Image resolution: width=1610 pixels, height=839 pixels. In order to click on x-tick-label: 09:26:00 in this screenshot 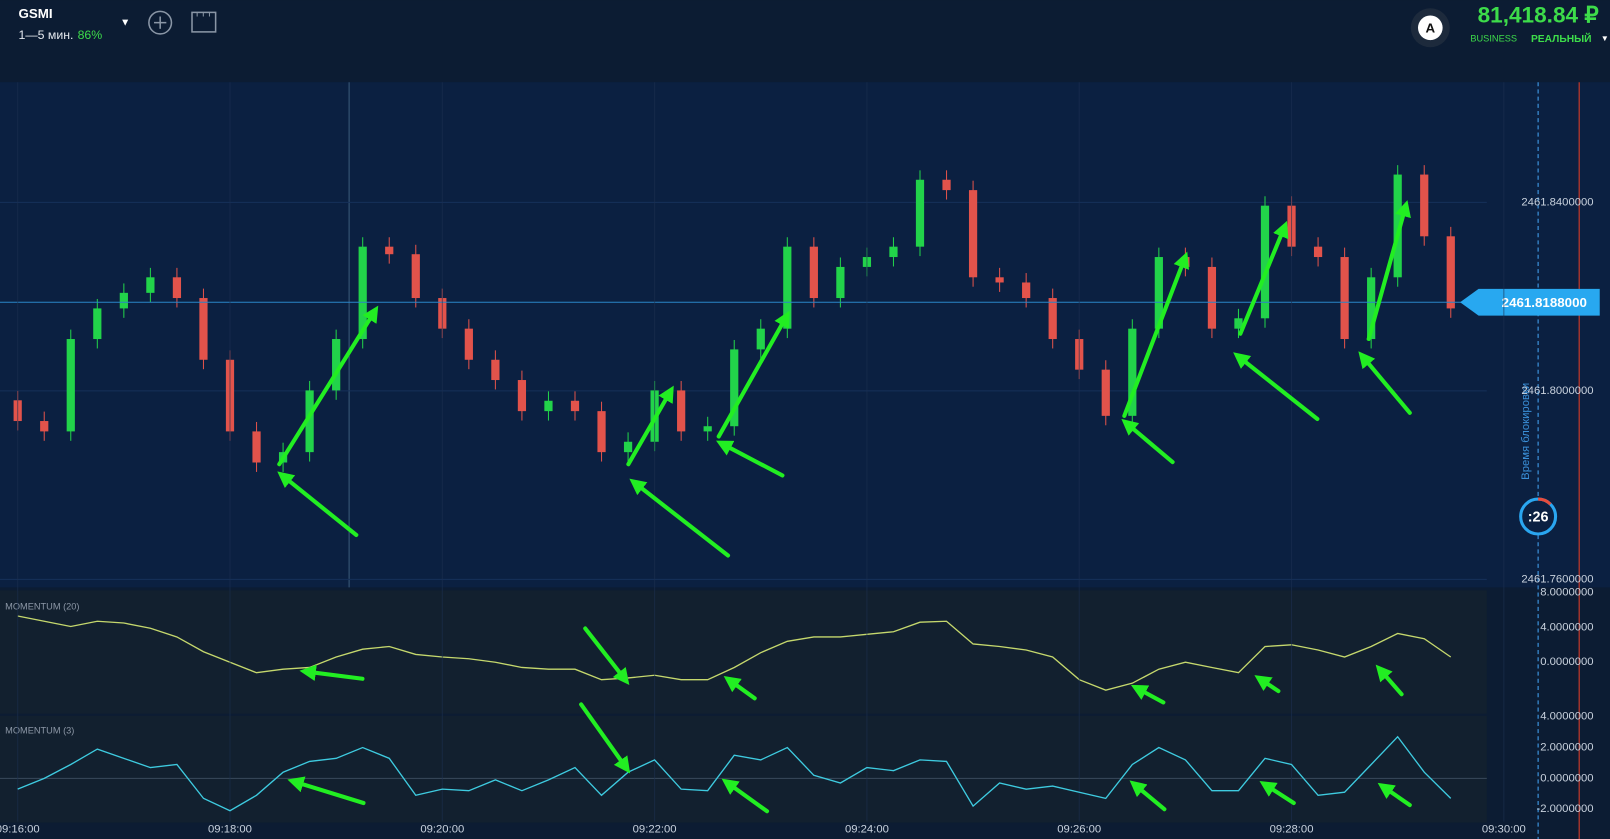, I will do `click(1079, 830)`.